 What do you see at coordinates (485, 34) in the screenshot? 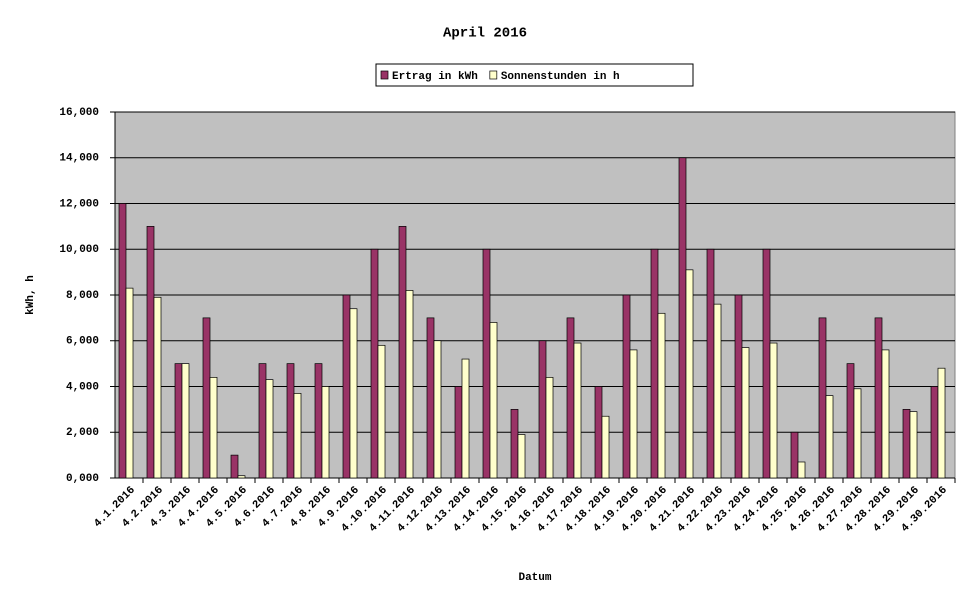
I see `chart-title: April 2016` at bounding box center [485, 34].